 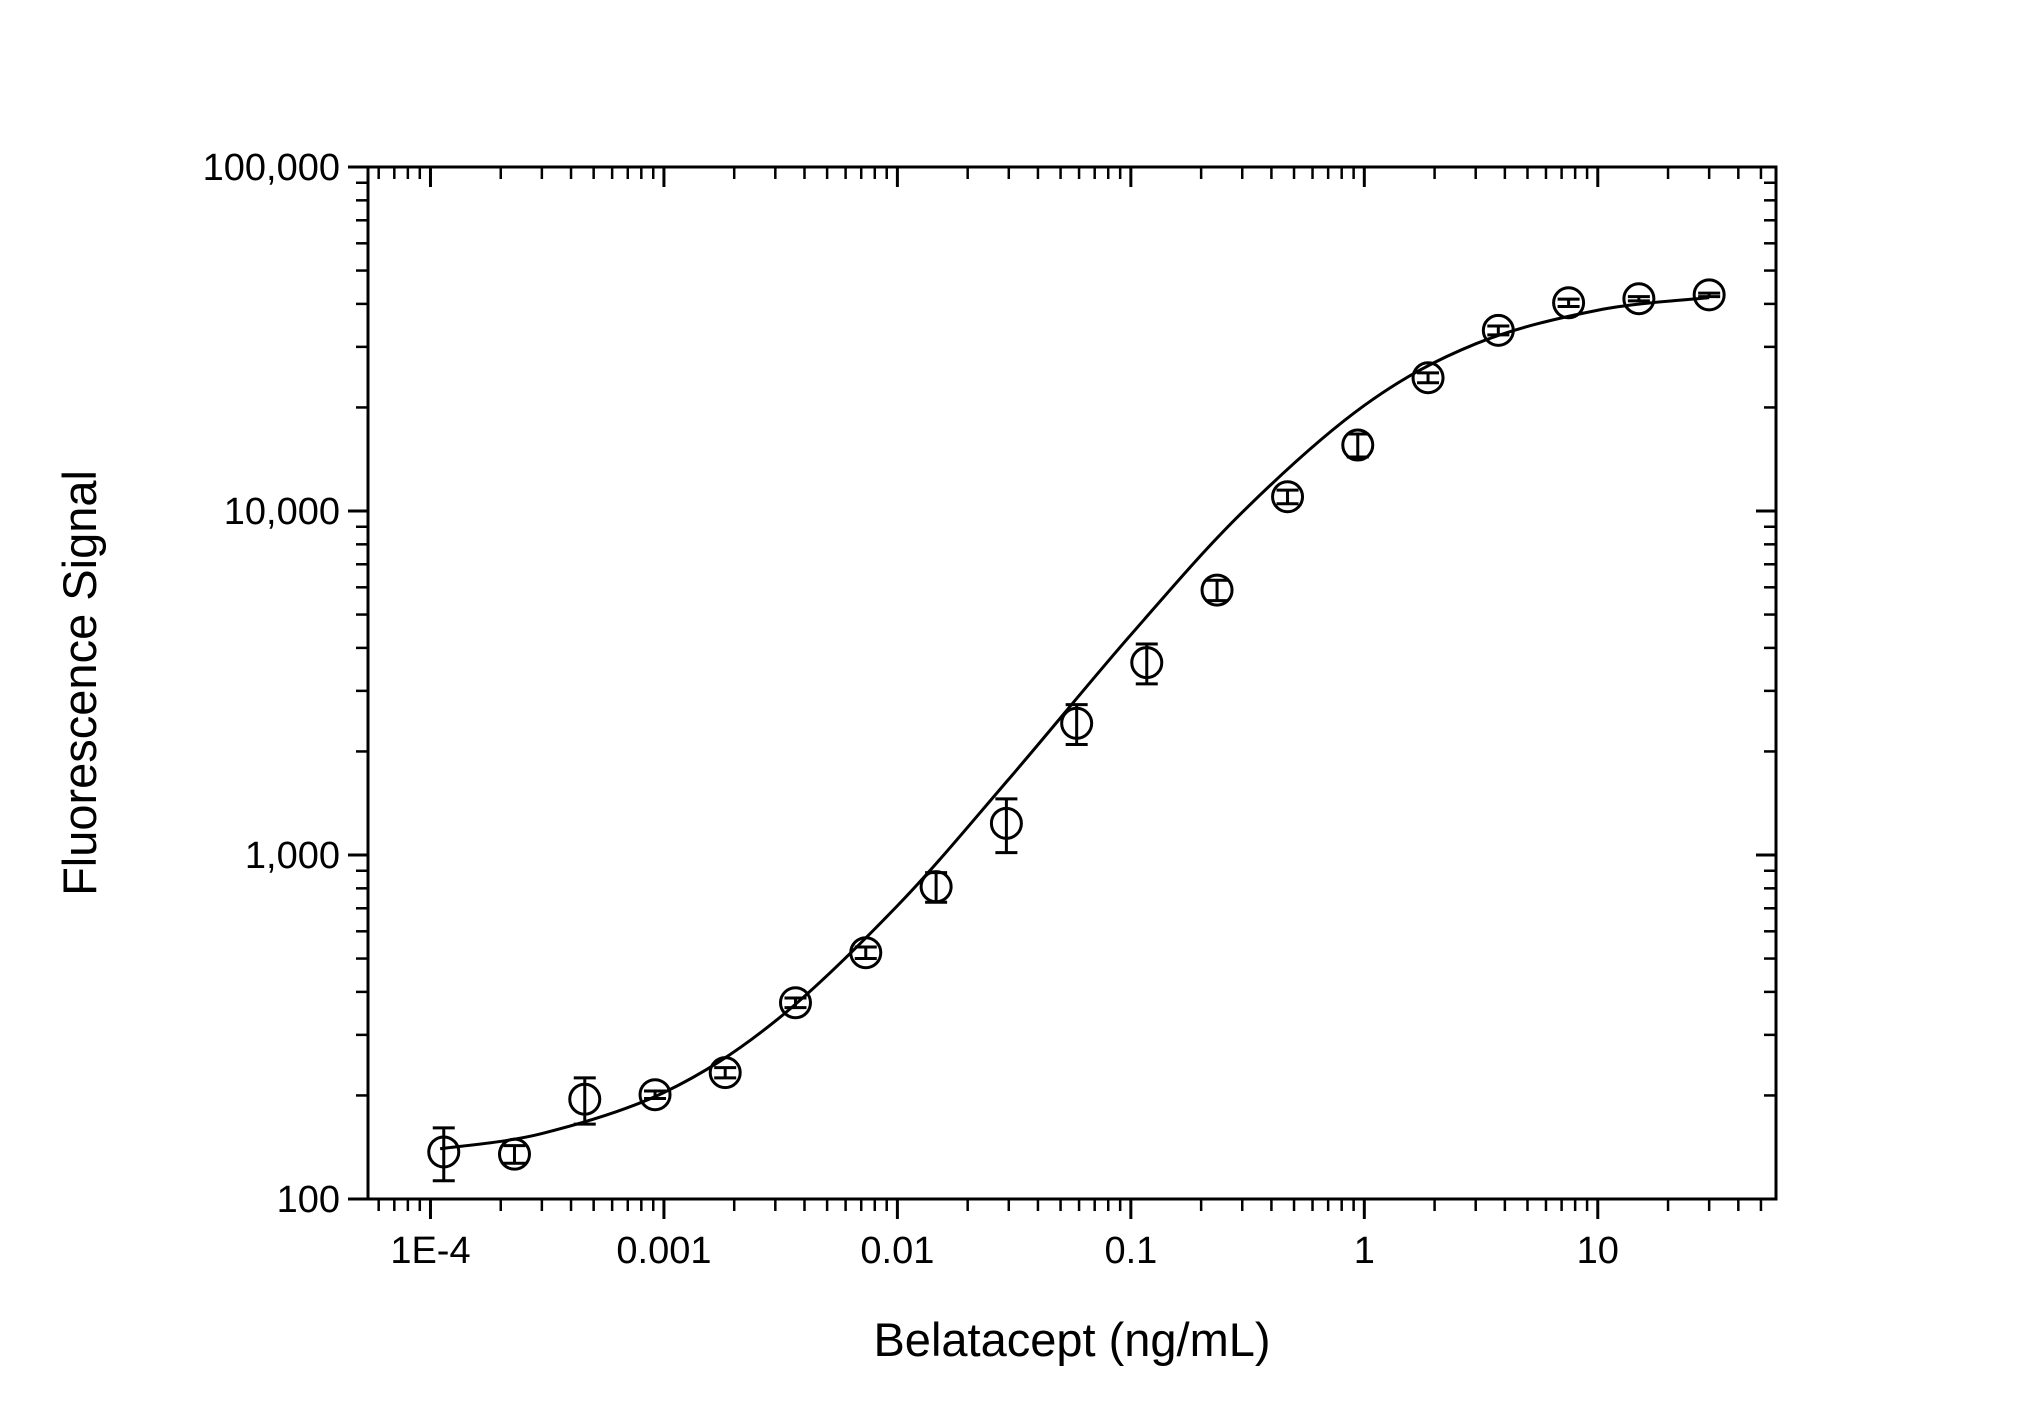 I want to click on x-tick-label: 1, so click(x=1364, y=1251).